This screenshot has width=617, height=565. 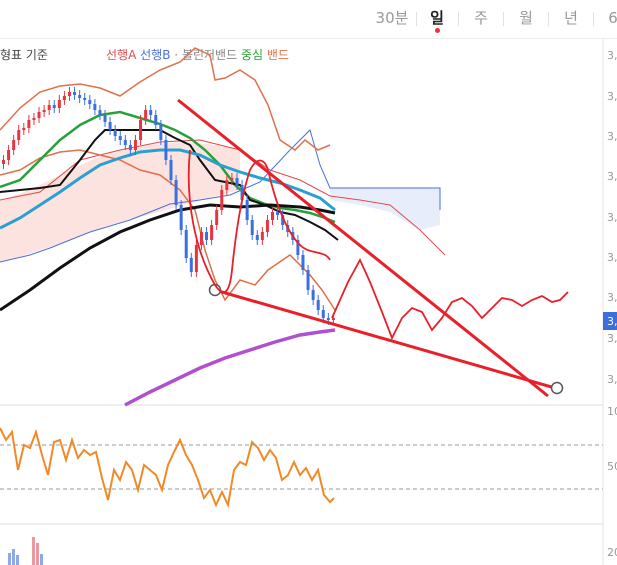 What do you see at coordinates (612, 18) in the screenshot?
I see `tab-more: 6` at bounding box center [612, 18].